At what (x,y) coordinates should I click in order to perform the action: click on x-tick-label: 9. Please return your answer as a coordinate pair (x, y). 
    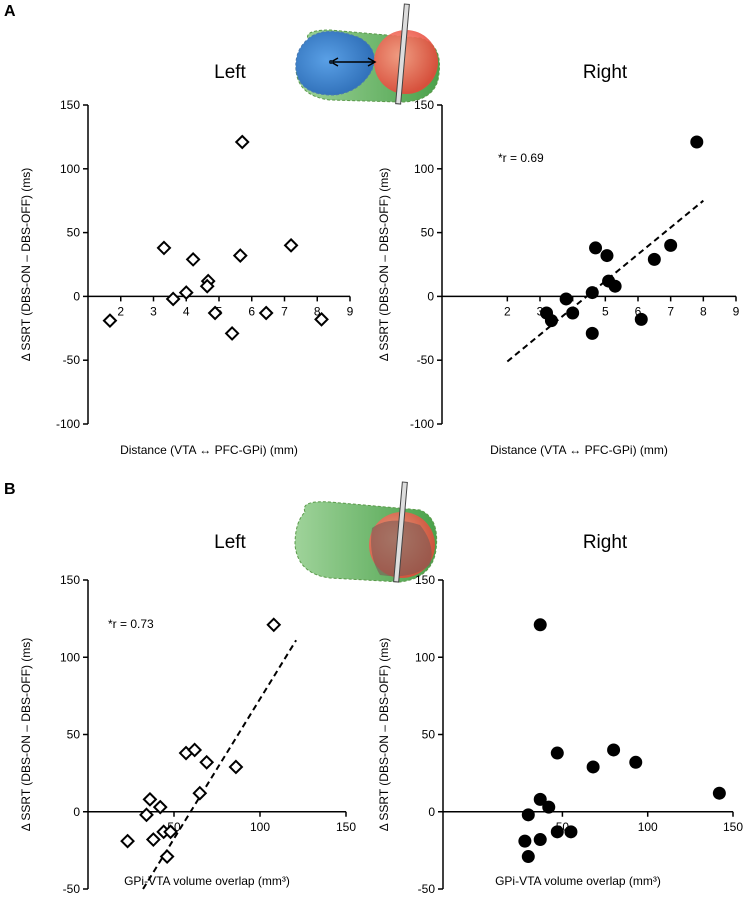
    Looking at the image, I should click on (350, 311).